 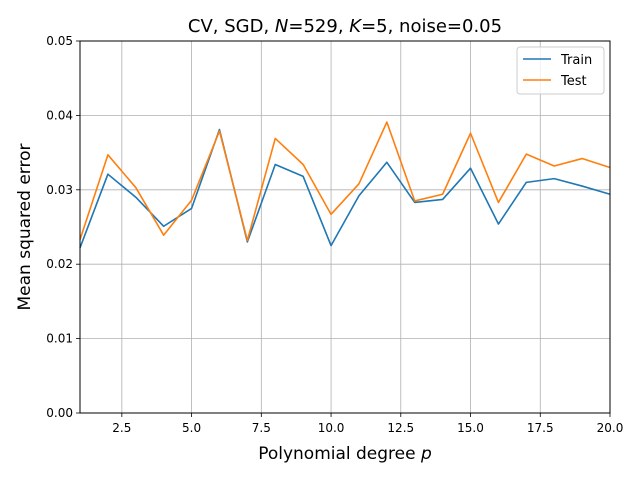 What do you see at coordinates (560, 70) in the screenshot?
I see `legend: Train Test` at bounding box center [560, 70].